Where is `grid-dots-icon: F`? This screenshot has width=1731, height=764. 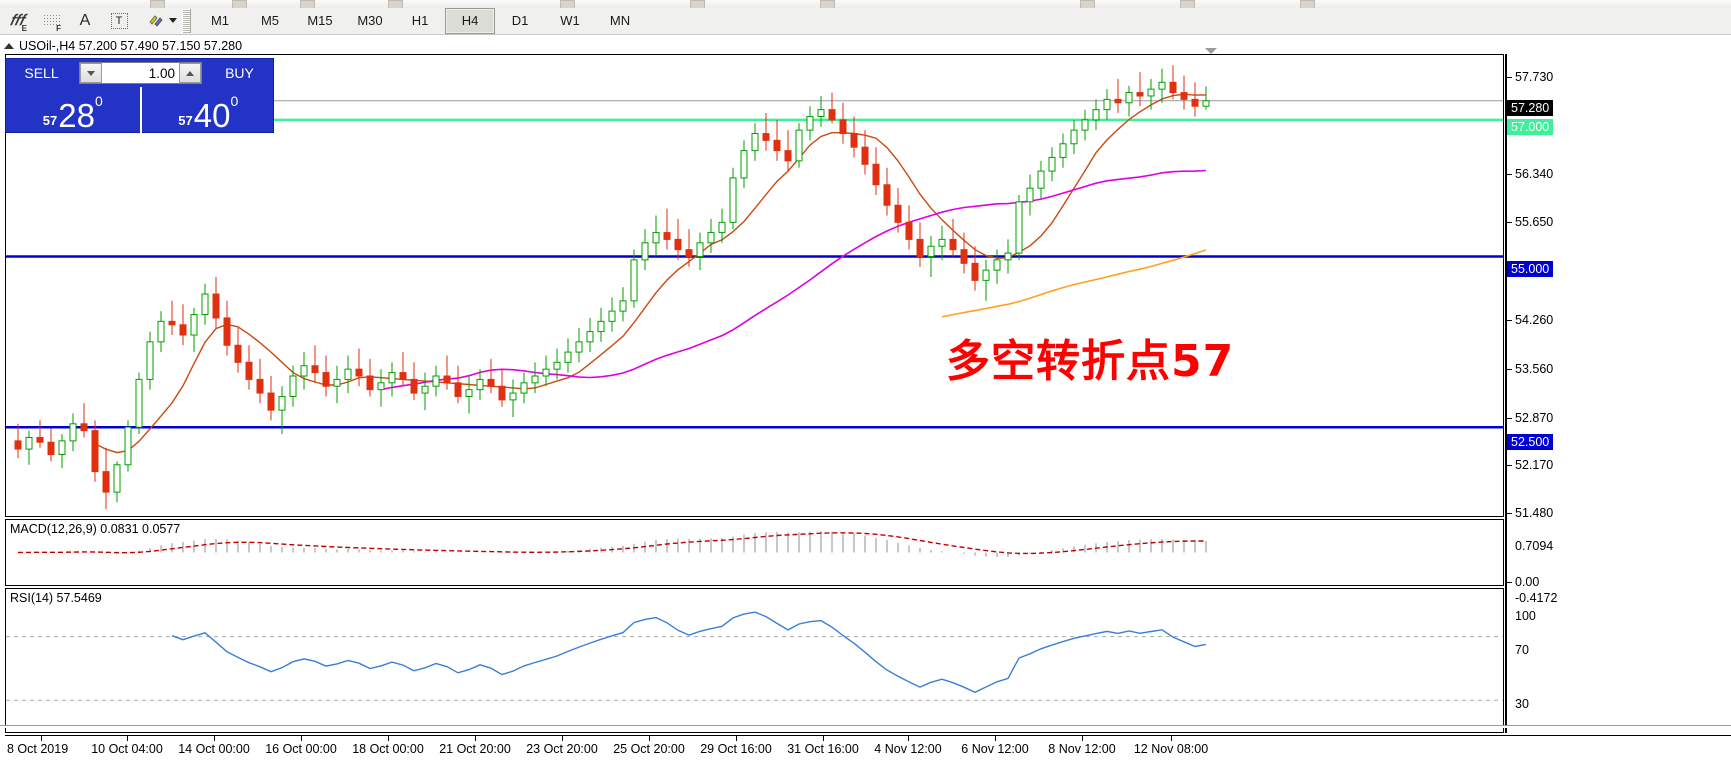
grid-dots-icon: F is located at coordinates (51, 21).